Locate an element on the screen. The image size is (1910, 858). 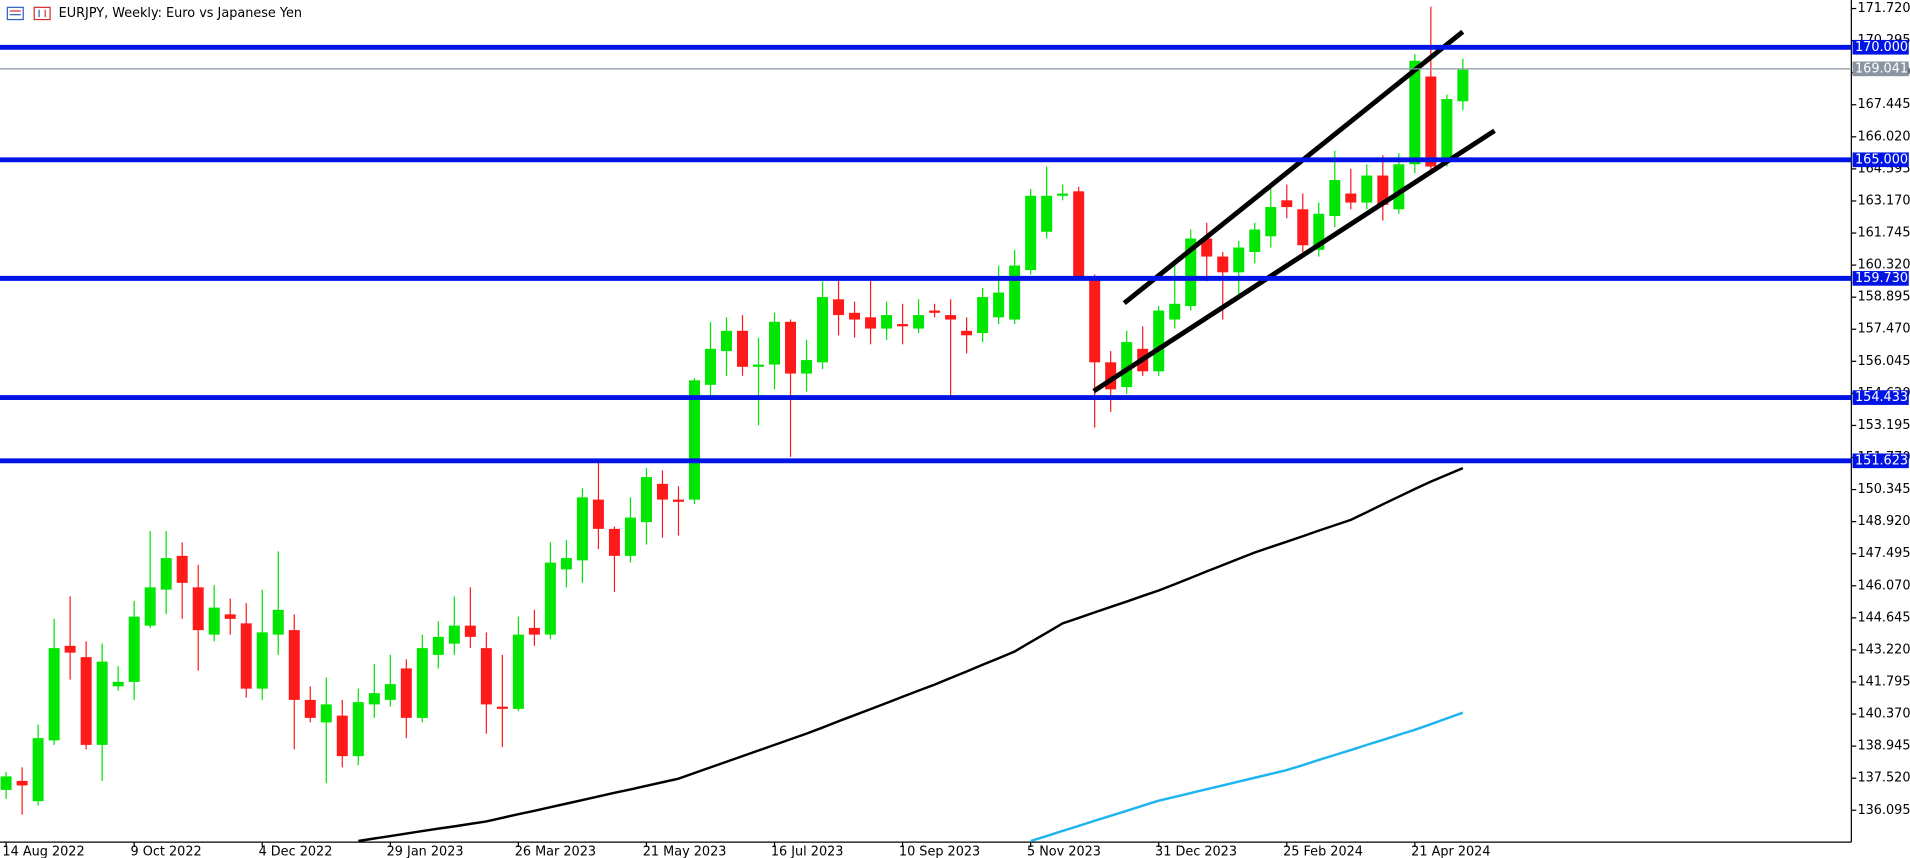
y-tick-label: 141.795 is located at coordinates (1883, 681).